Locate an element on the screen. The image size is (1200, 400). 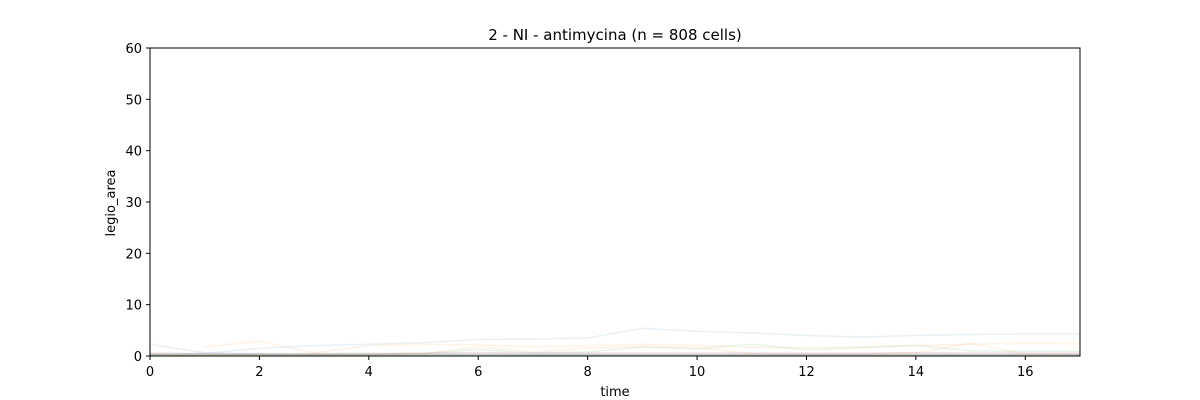
x-axis-label: time is located at coordinates (614, 392).